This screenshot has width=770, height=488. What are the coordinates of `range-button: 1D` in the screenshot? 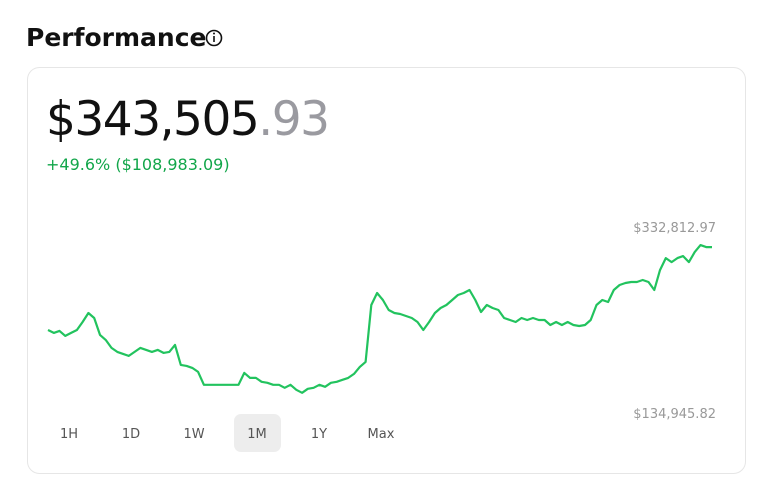 It's located at (131, 434).